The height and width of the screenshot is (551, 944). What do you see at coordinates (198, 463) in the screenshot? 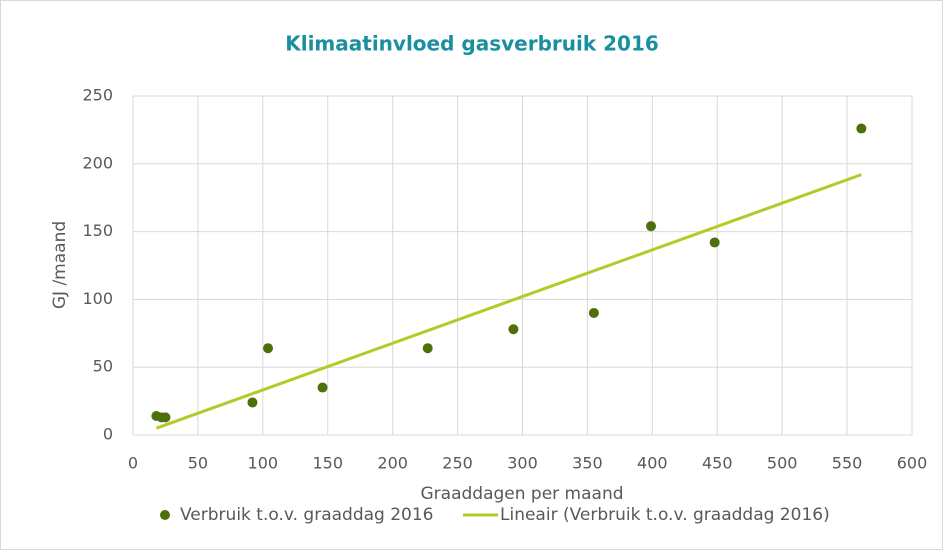
I see `x-tick-label: 50` at bounding box center [198, 463].